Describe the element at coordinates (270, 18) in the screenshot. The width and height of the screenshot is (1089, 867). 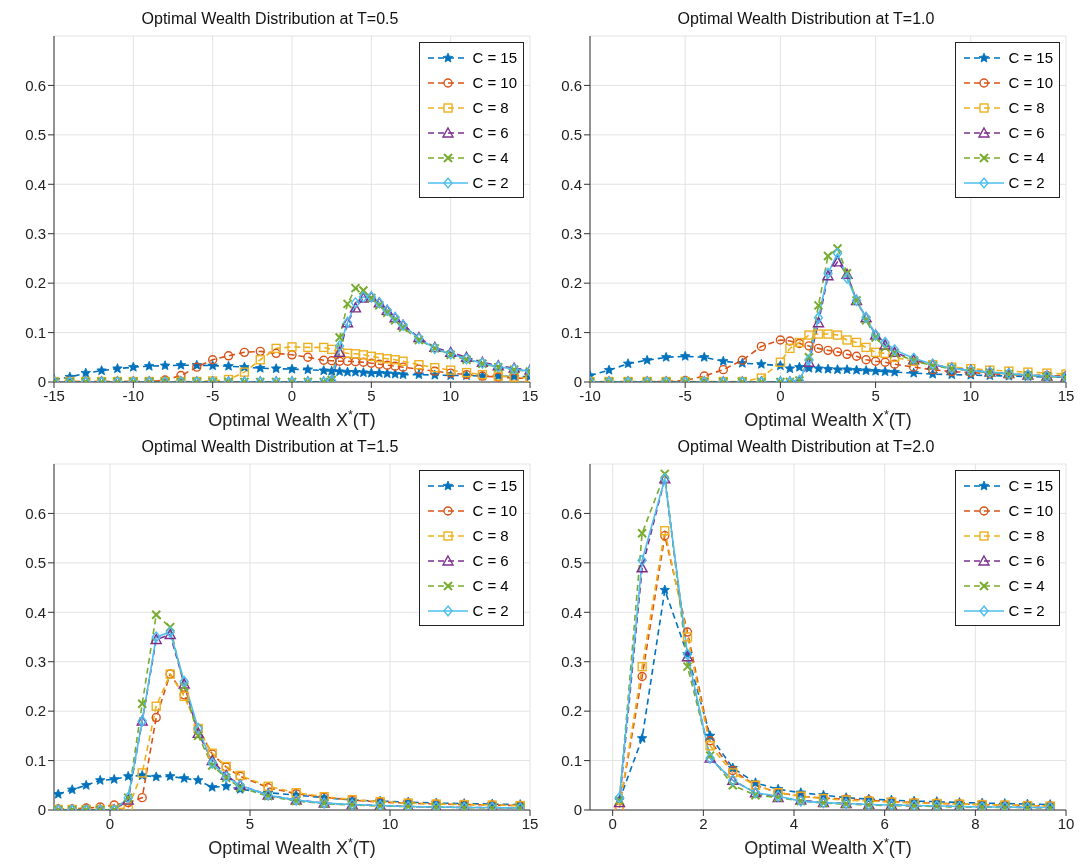
I see `chart-title: Optimal Wealth Distribution at T=0.5` at that location.